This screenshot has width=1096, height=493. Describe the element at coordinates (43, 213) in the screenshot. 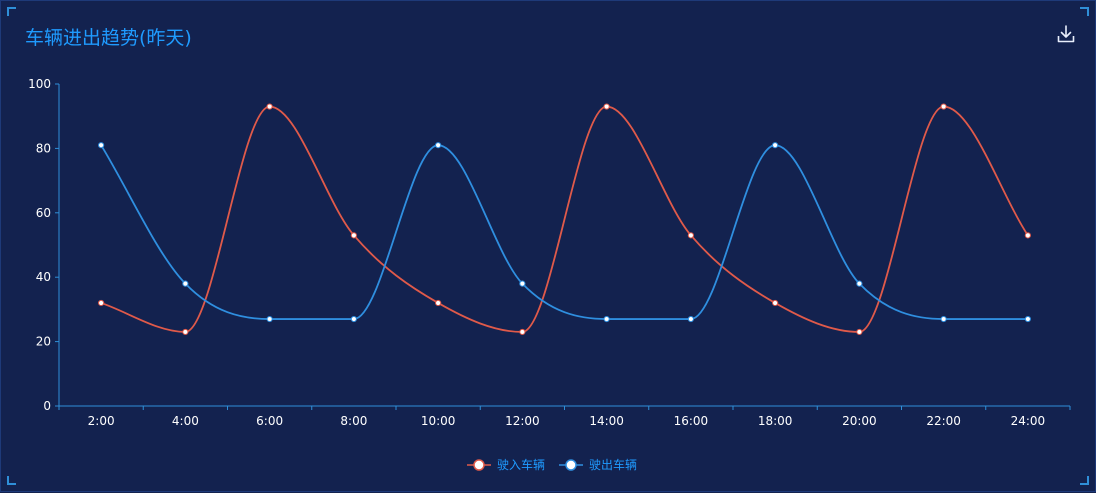

I see `y-tick-label: 60` at that location.